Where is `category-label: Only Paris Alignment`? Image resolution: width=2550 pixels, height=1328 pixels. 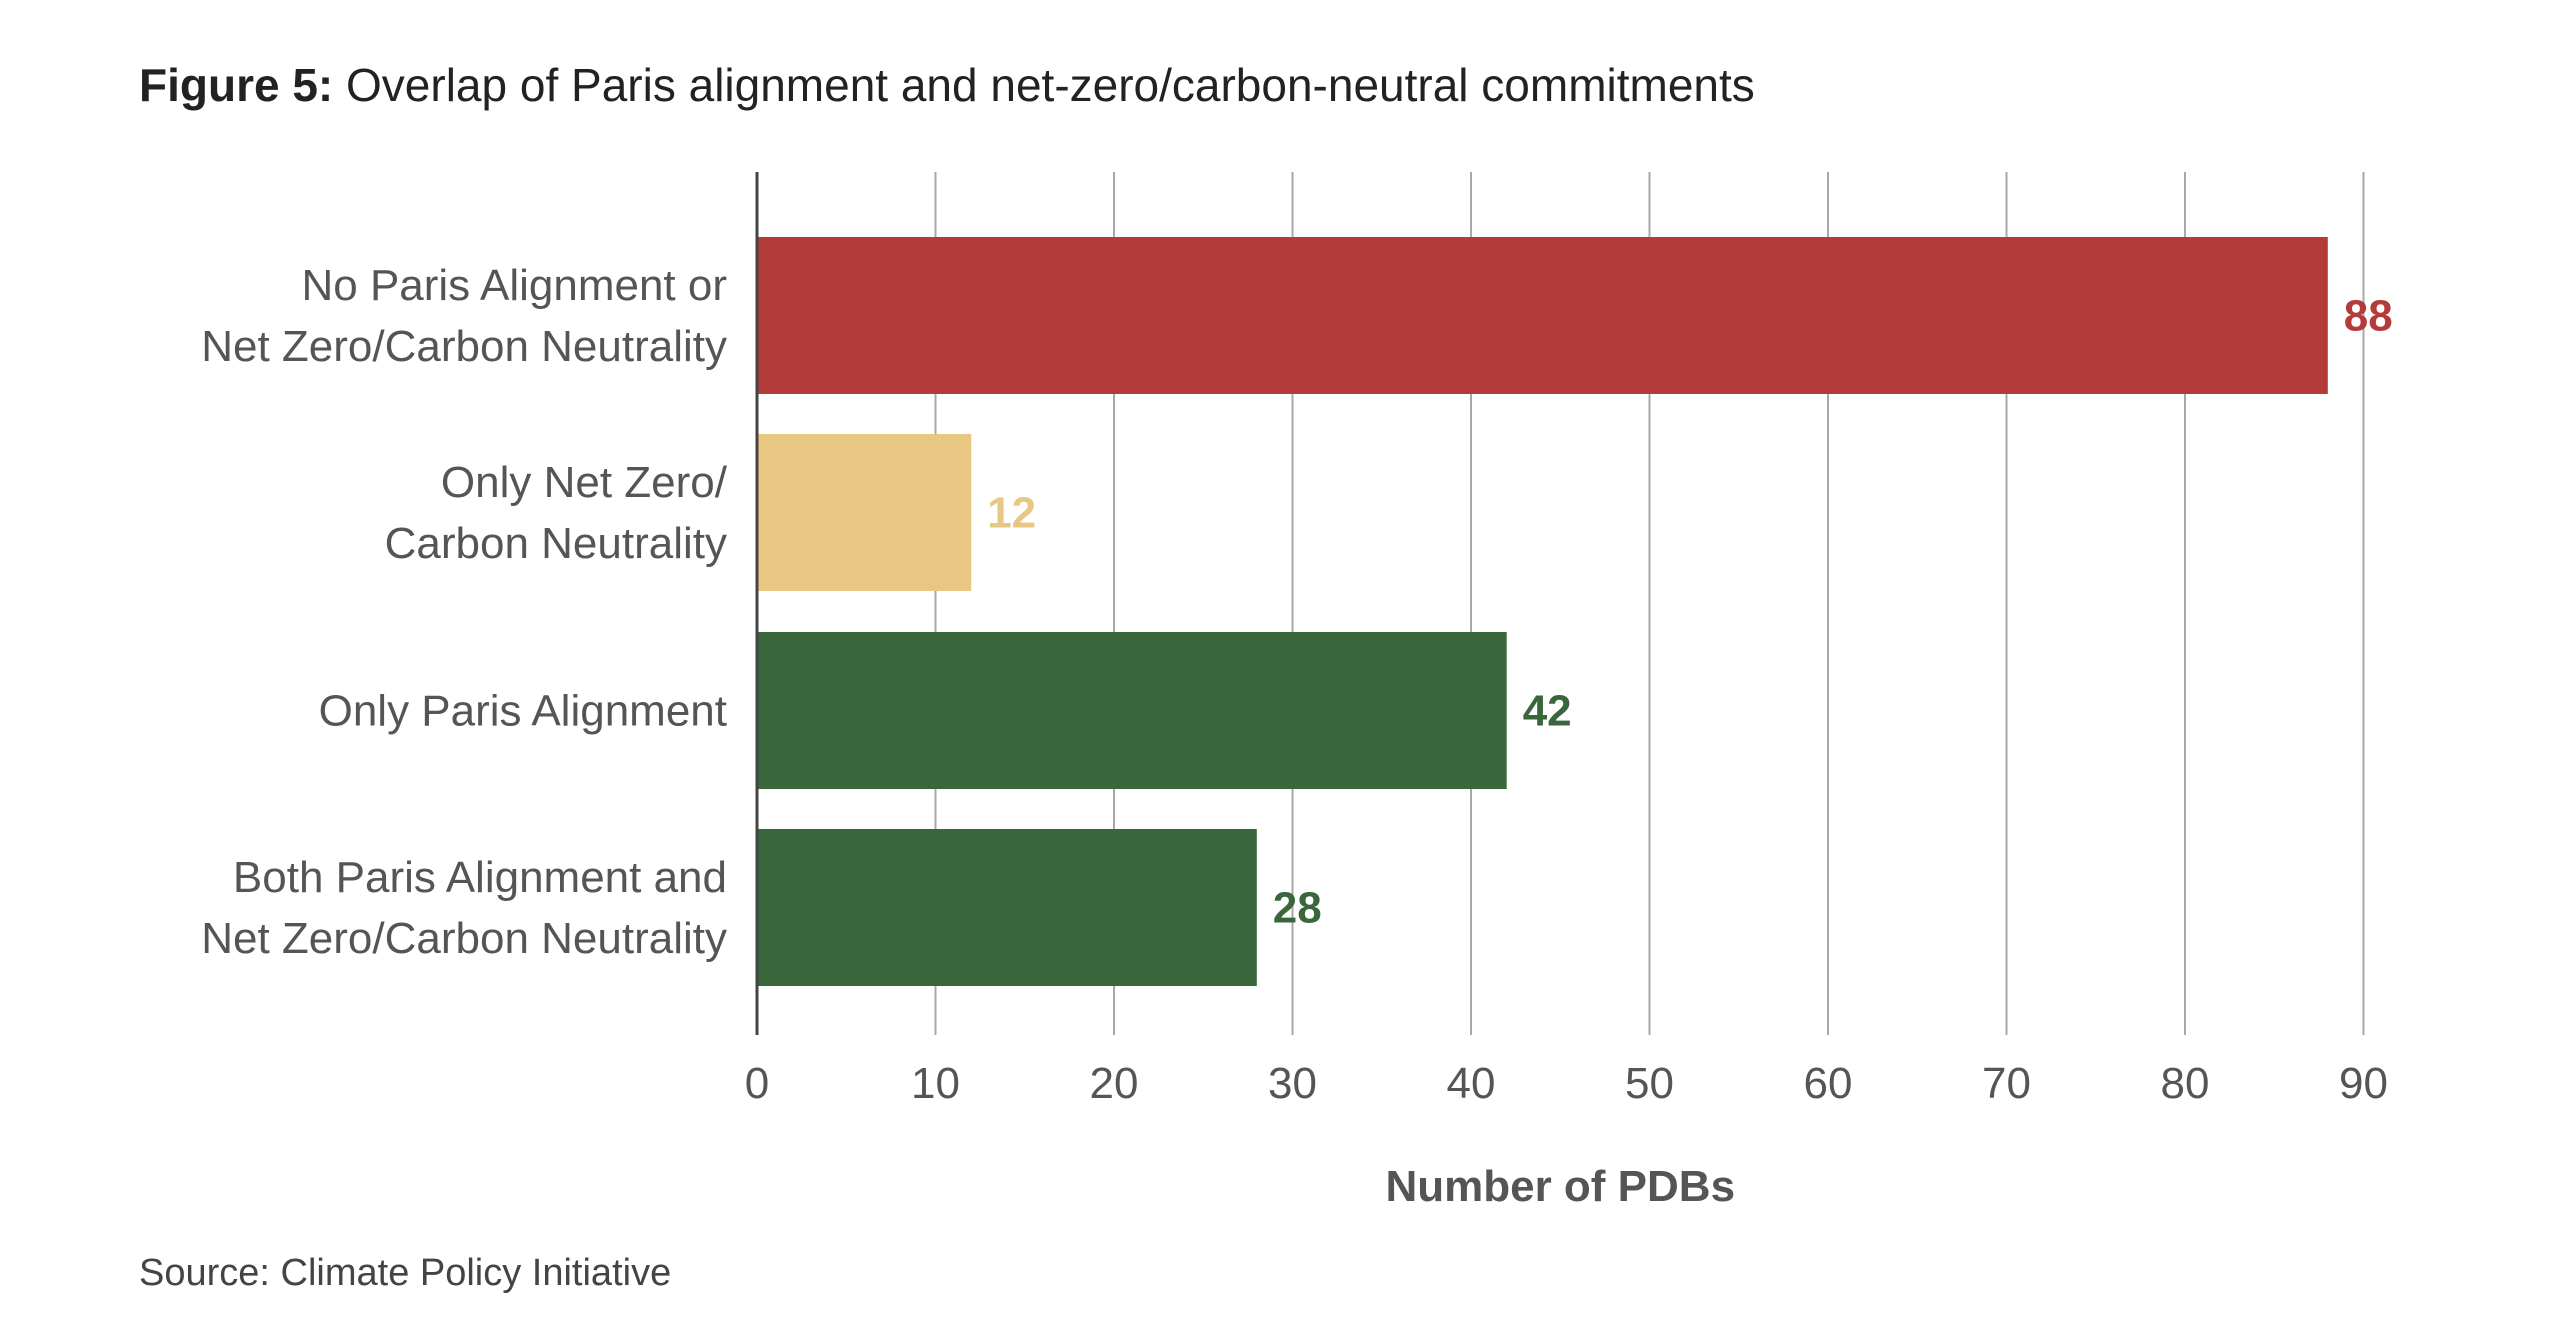 category-label: Only Paris Alignment is located at coordinates (523, 711).